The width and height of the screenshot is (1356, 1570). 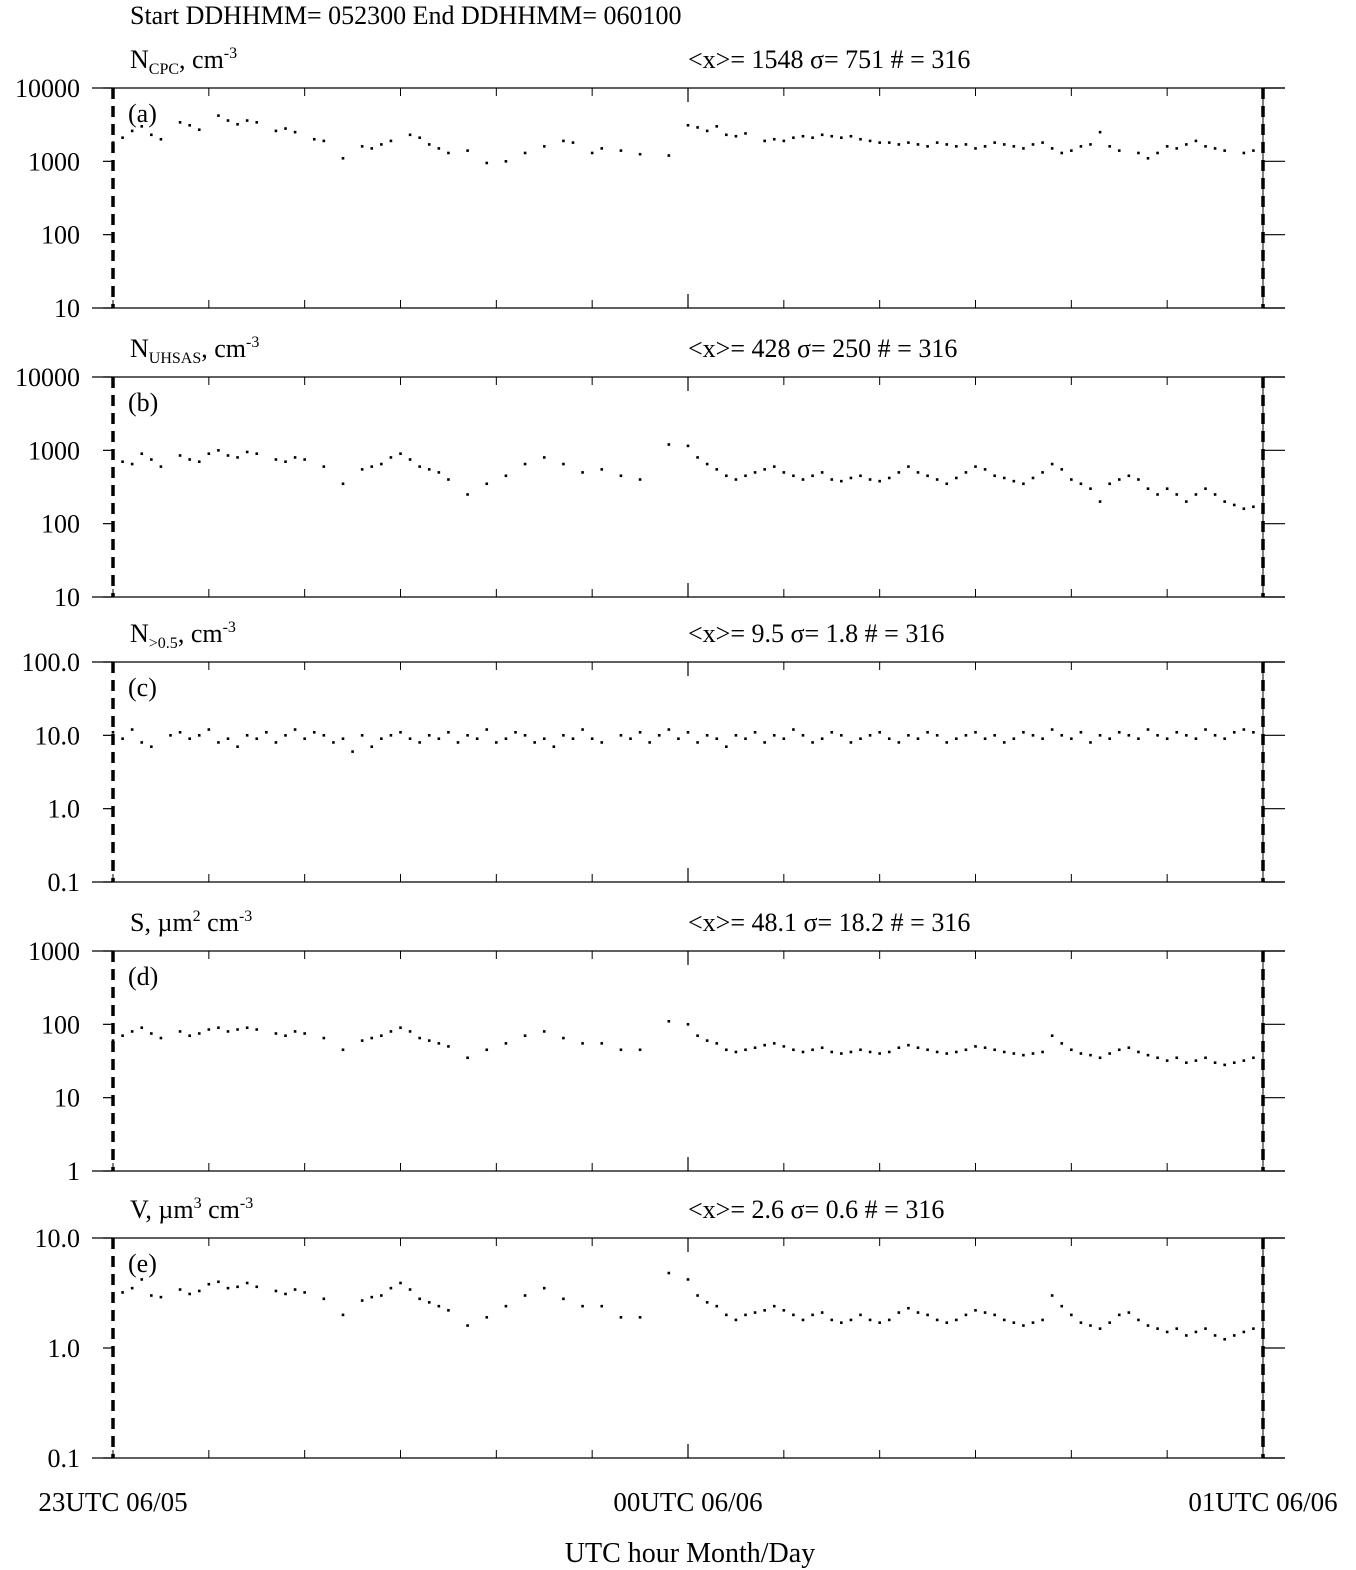 What do you see at coordinates (687, 1502) in the screenshot?
I see `x-tick-label: 00UTC 06/06` at bounding box center [687, 1502].